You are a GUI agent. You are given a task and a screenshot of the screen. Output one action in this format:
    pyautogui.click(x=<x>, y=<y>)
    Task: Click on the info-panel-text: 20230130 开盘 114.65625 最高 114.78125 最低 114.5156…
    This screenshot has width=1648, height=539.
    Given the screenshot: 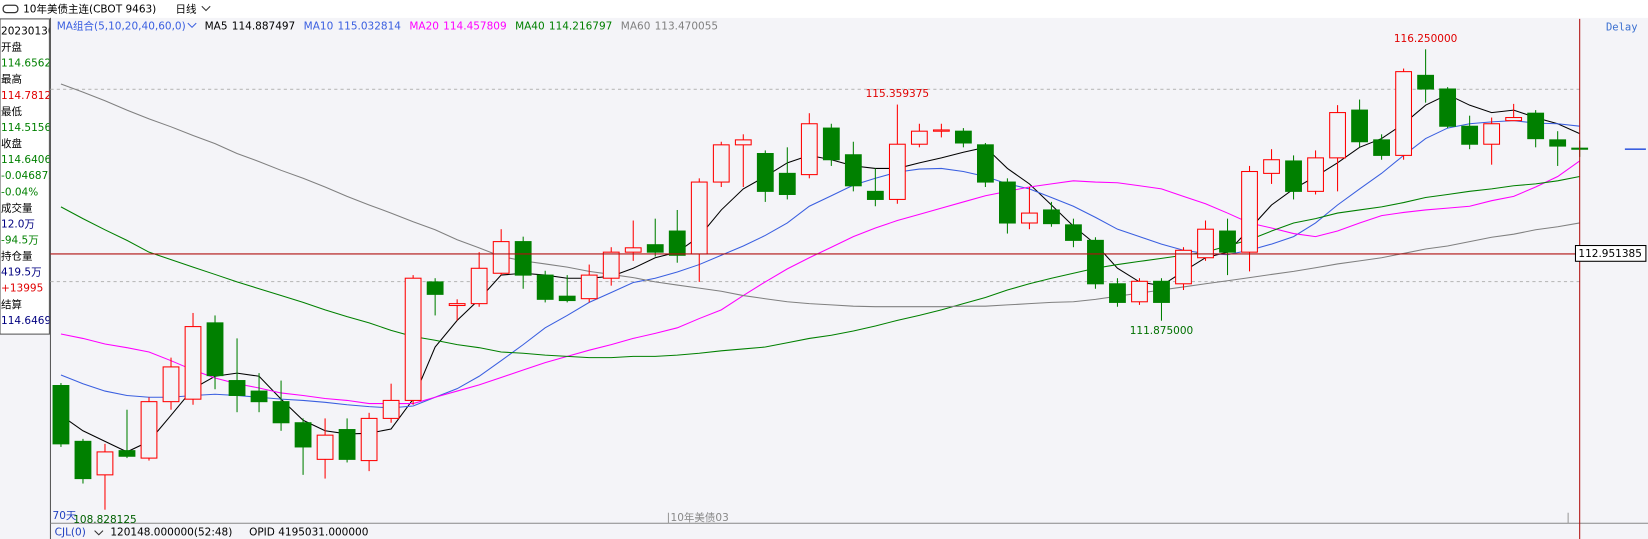 What is the action you would take?
    pyautogui.click(x=32, y=176)
    